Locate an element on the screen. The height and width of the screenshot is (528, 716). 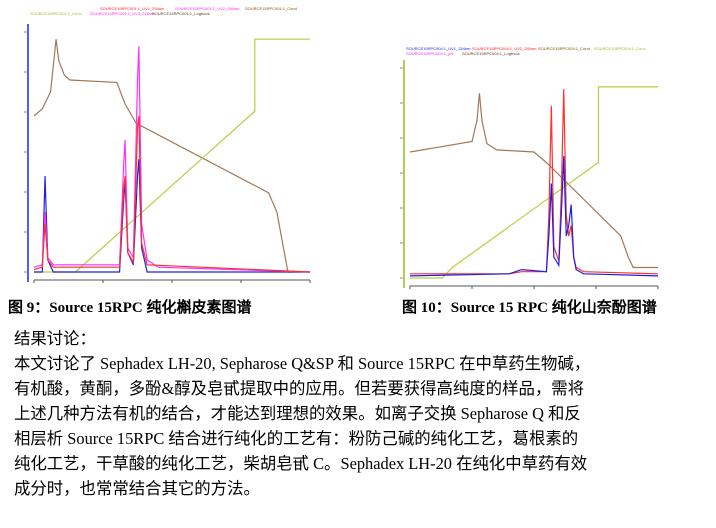
legend-item: SOURCE15RPC001:1_Conc is located at coordinates (56, 13).